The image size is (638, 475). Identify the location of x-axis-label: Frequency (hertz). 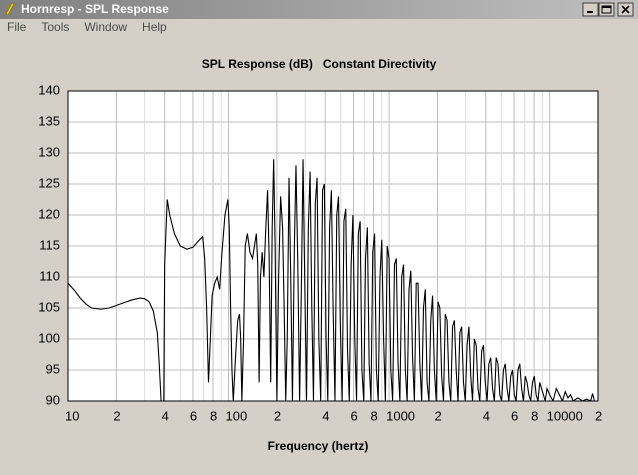
(318, 446).